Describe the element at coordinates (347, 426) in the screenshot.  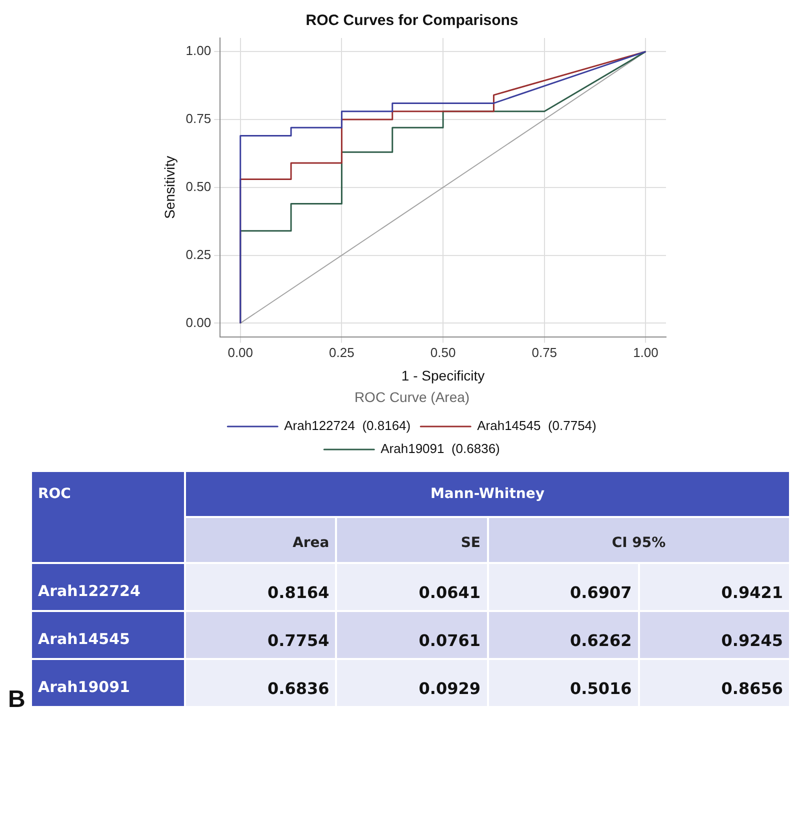
I see `legend-label: Arah122724 (0.8164)` at that location.